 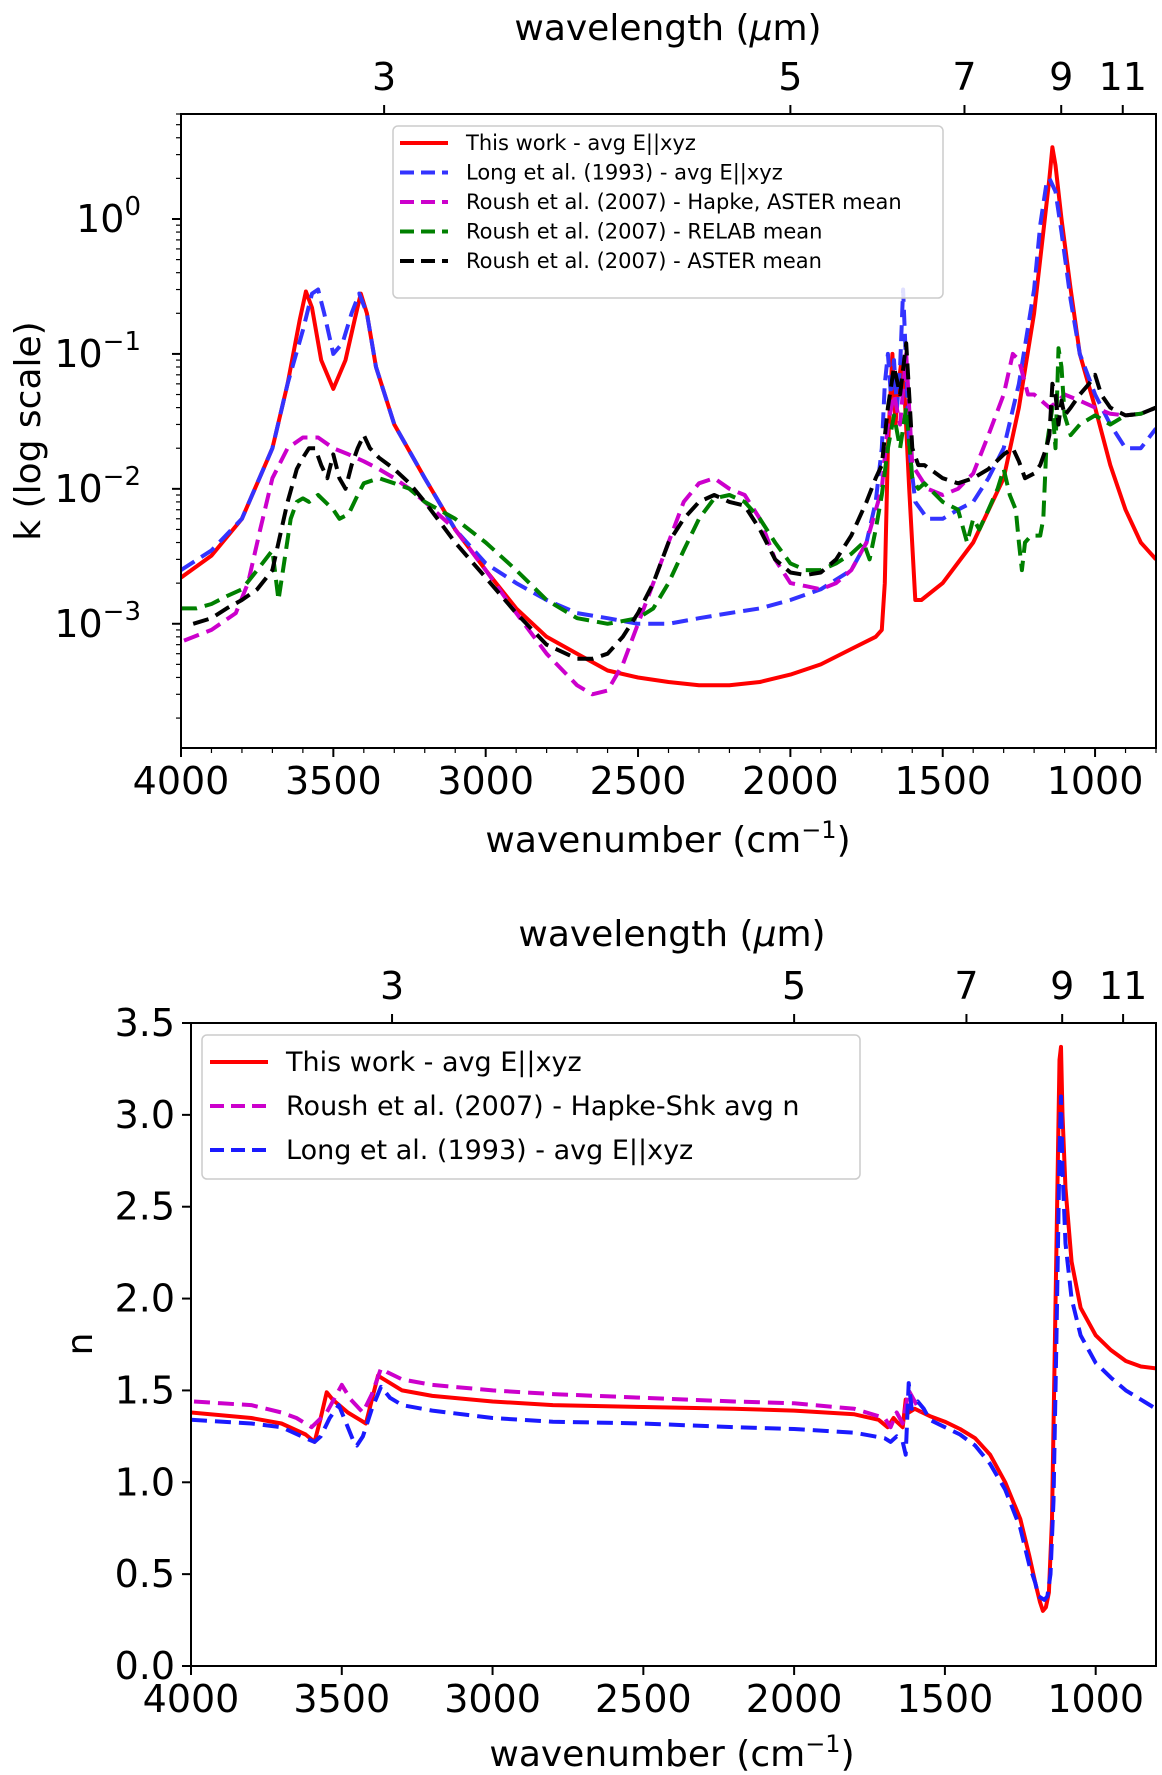 What do you see at coordinates (684, 202) in the screenshot?
I see `k-legend-label: Roush et al. (2007) - Hapke, ASTER mean` at bounding box center [684, 202].